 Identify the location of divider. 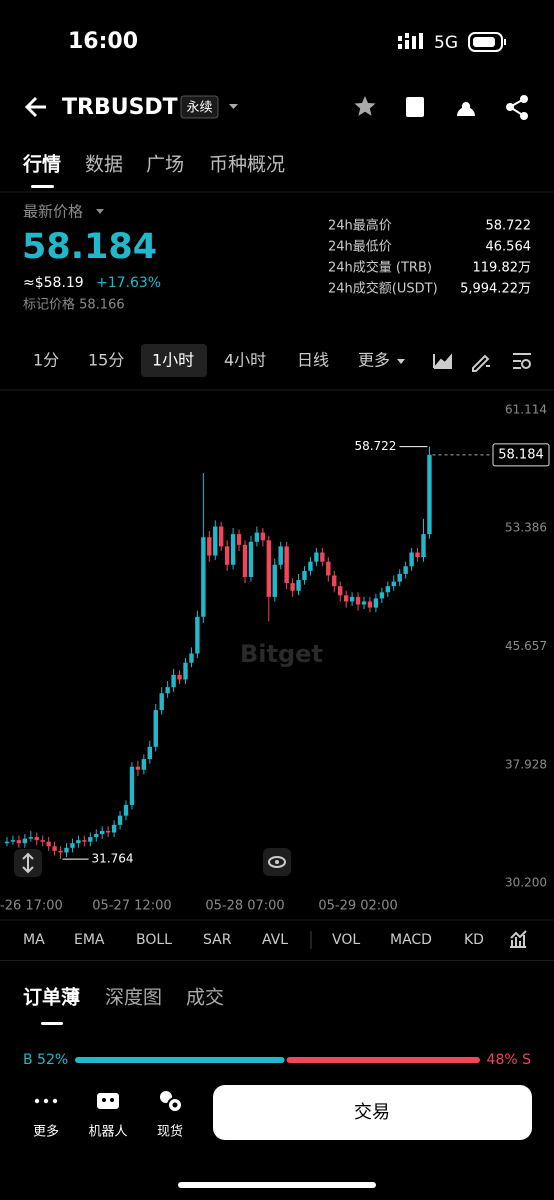
(277, 960).